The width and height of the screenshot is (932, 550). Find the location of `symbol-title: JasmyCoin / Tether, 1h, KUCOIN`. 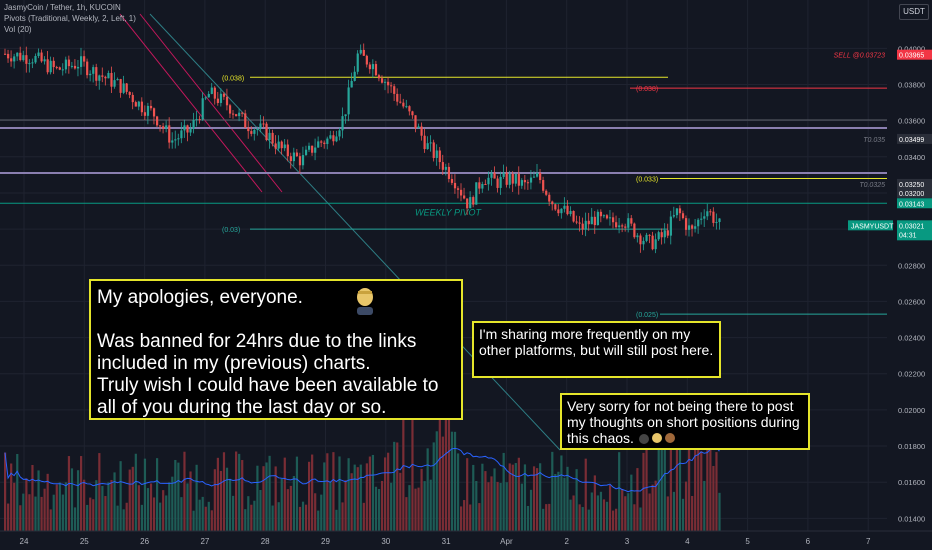

symbol-title: JasmyCoin / Tether, 1h, KUCOIN is located at coordinates (62, 7).